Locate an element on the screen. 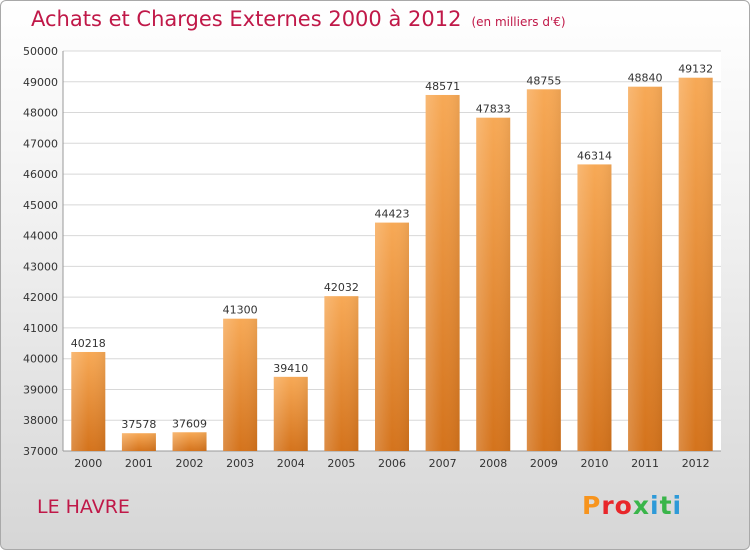 The image size is (750, 550). x-tick-label: 2004 is located at coordinates (291, 463).